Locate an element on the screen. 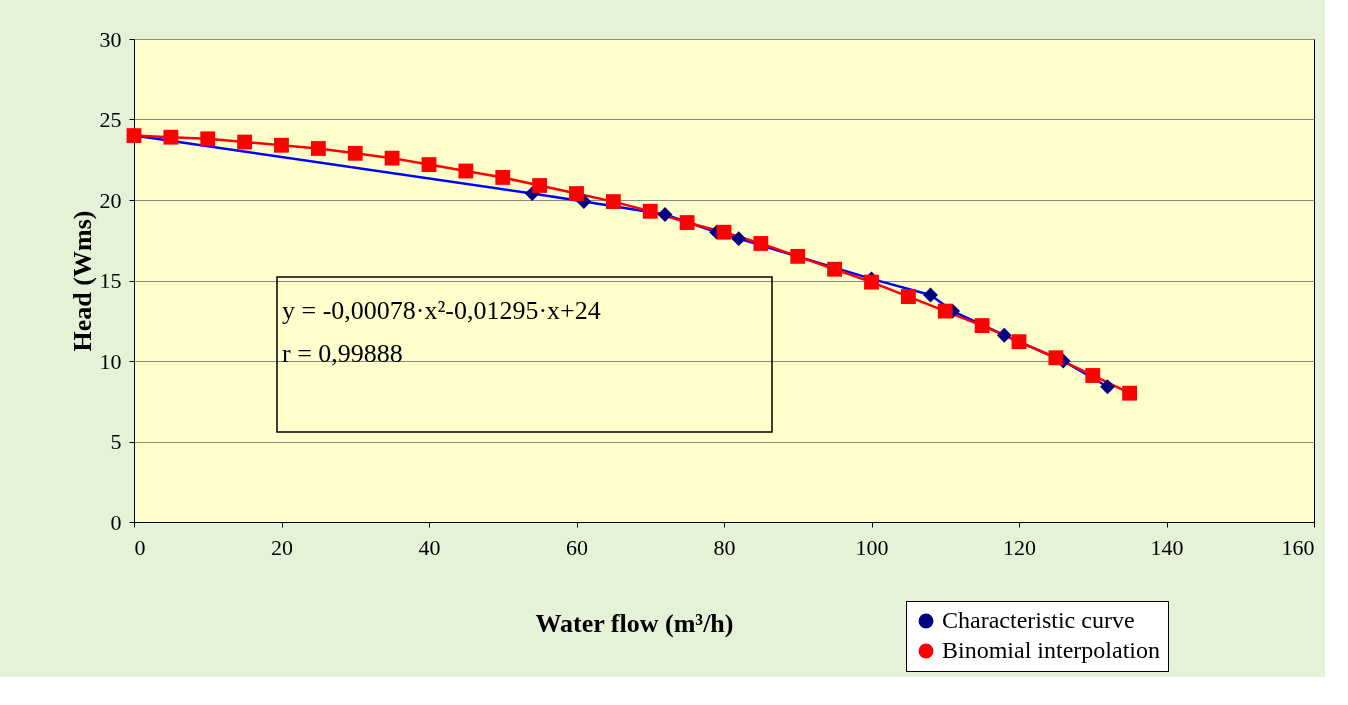 Image resolution: width=1348 pixels, height=705 pixels. x-tick-label: 140 is located at coordinates (1167, 547).